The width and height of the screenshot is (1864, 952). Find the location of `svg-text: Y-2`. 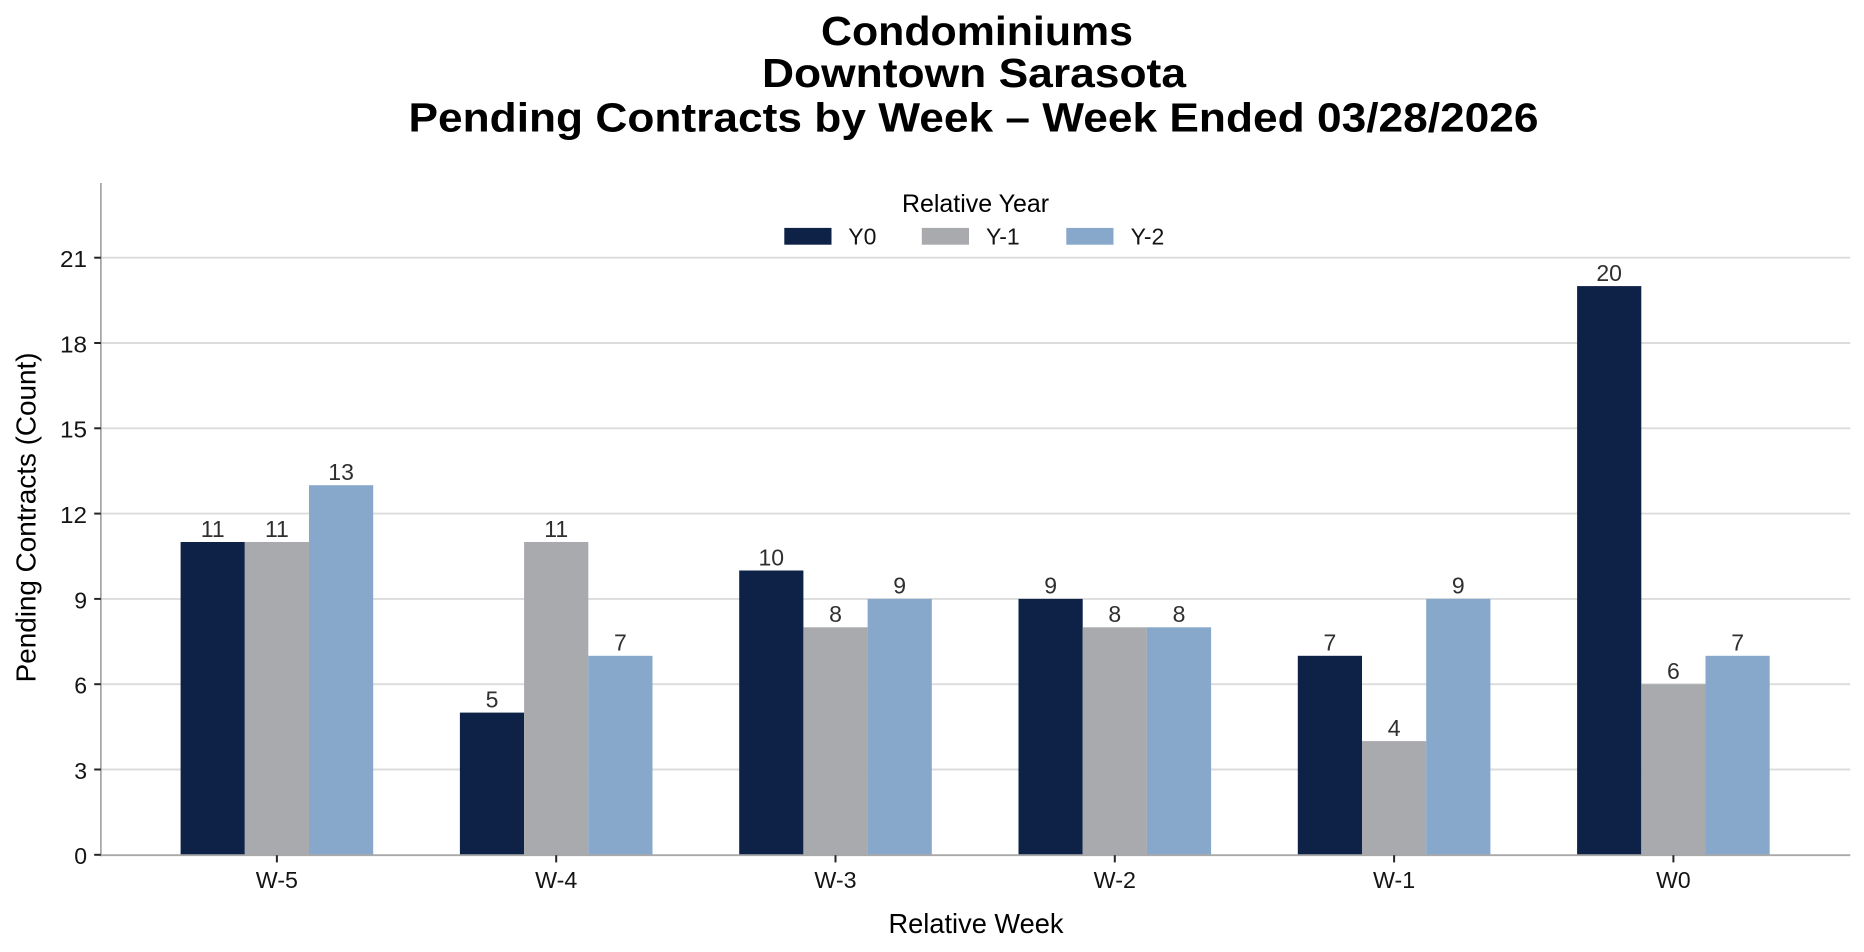

svg-text: Y-2 is located at coordinates (1148, 237).